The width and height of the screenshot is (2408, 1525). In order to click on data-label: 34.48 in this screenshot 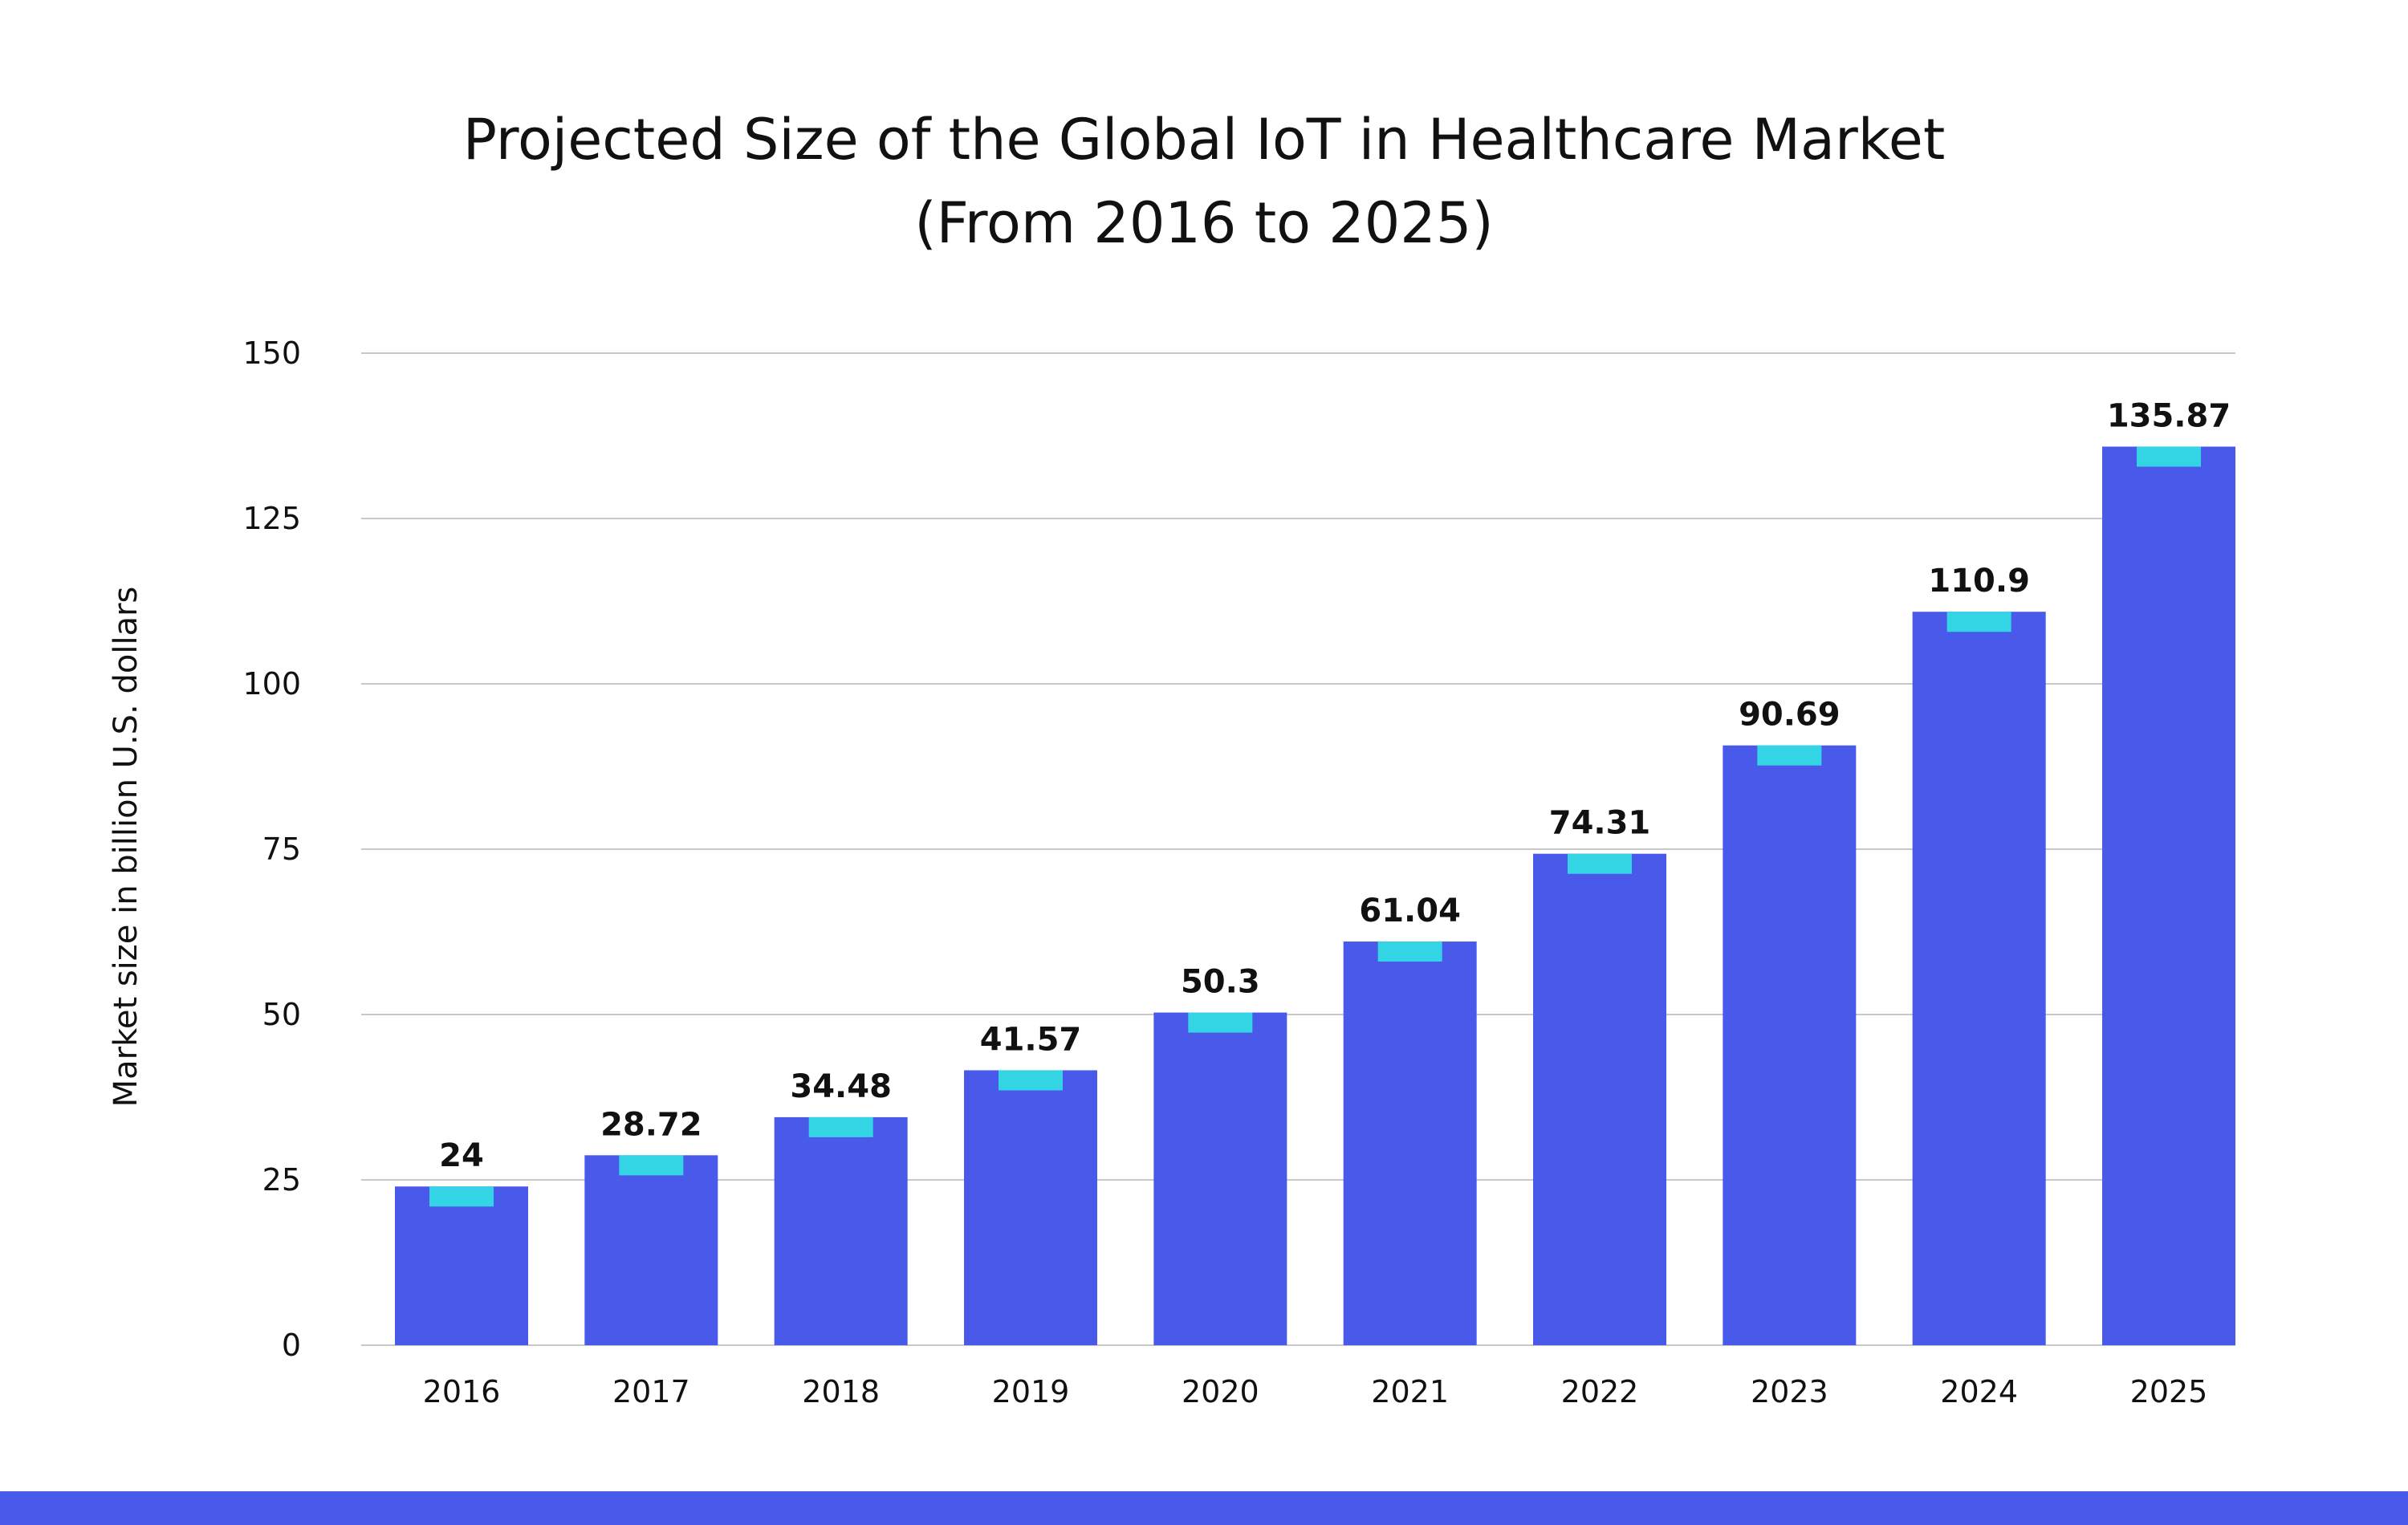, I will do `click(841, 1086)`.